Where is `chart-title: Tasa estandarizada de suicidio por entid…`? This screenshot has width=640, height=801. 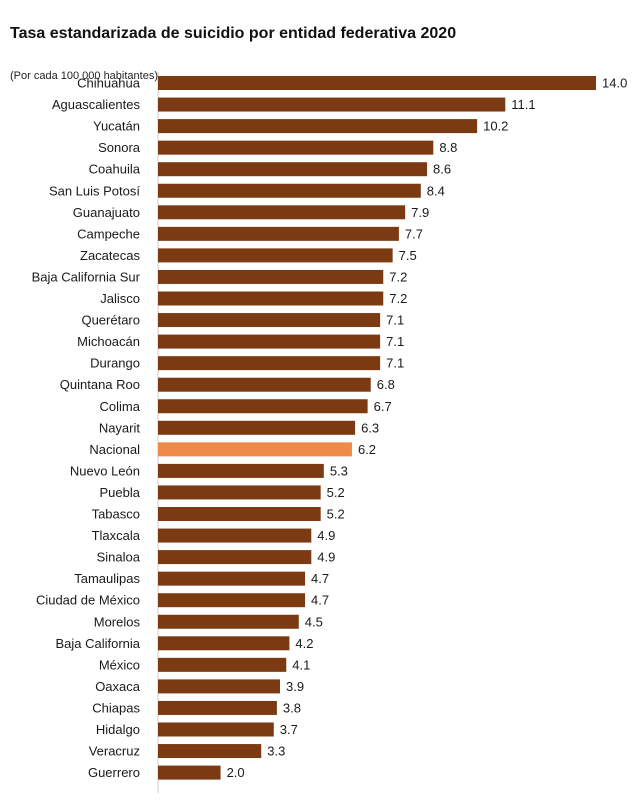 chart-title: Tasa estandarizada de suicidio por entid… is located at coordinates (233, 33).